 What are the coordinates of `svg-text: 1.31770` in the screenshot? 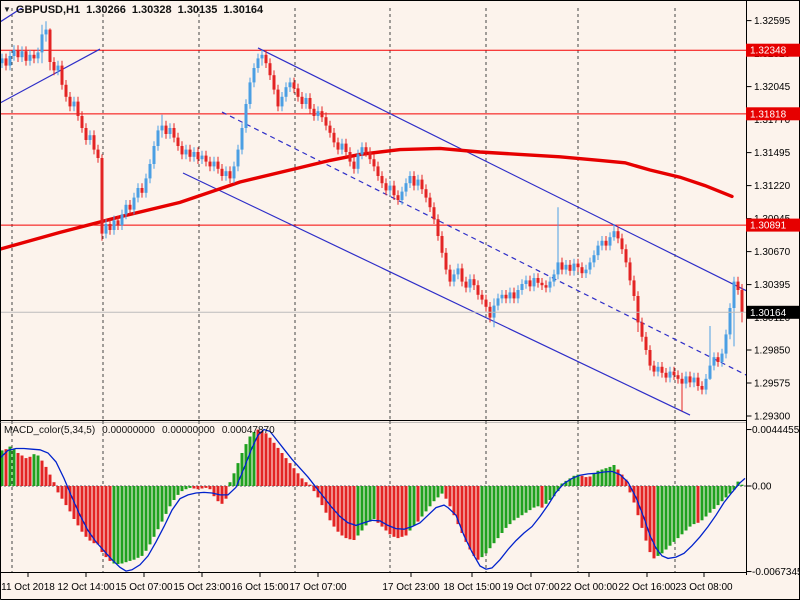 It's located at (772, 120).